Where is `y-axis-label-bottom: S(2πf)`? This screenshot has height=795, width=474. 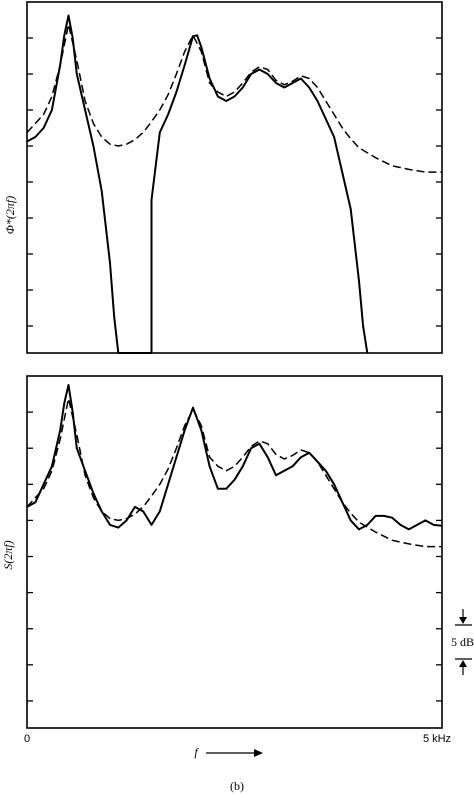 y-axis-label-bottom: S(2πf) is located at coordinates (8, 554).